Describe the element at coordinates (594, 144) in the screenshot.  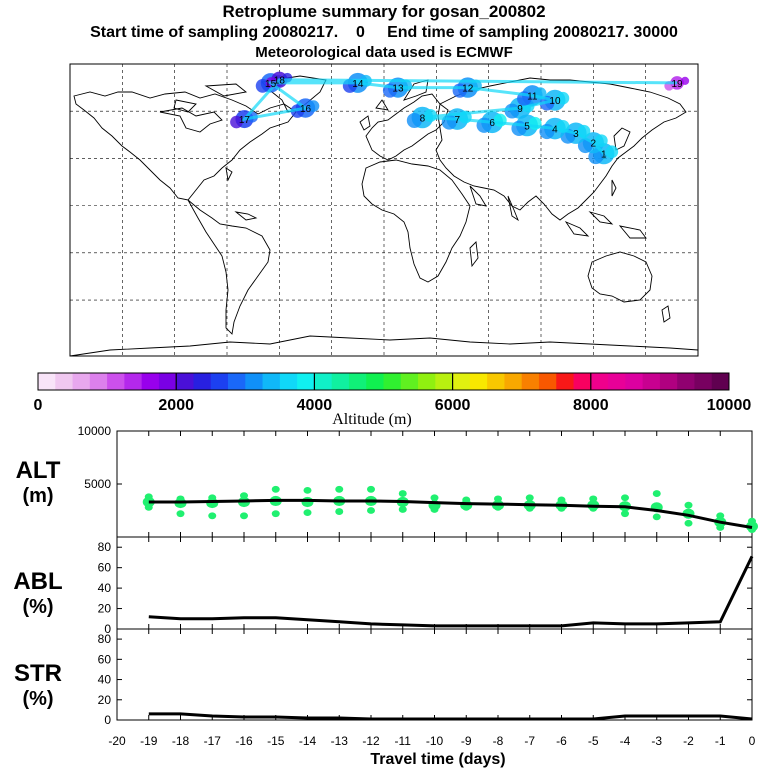
I see `plume-day-label: 2` at that location.